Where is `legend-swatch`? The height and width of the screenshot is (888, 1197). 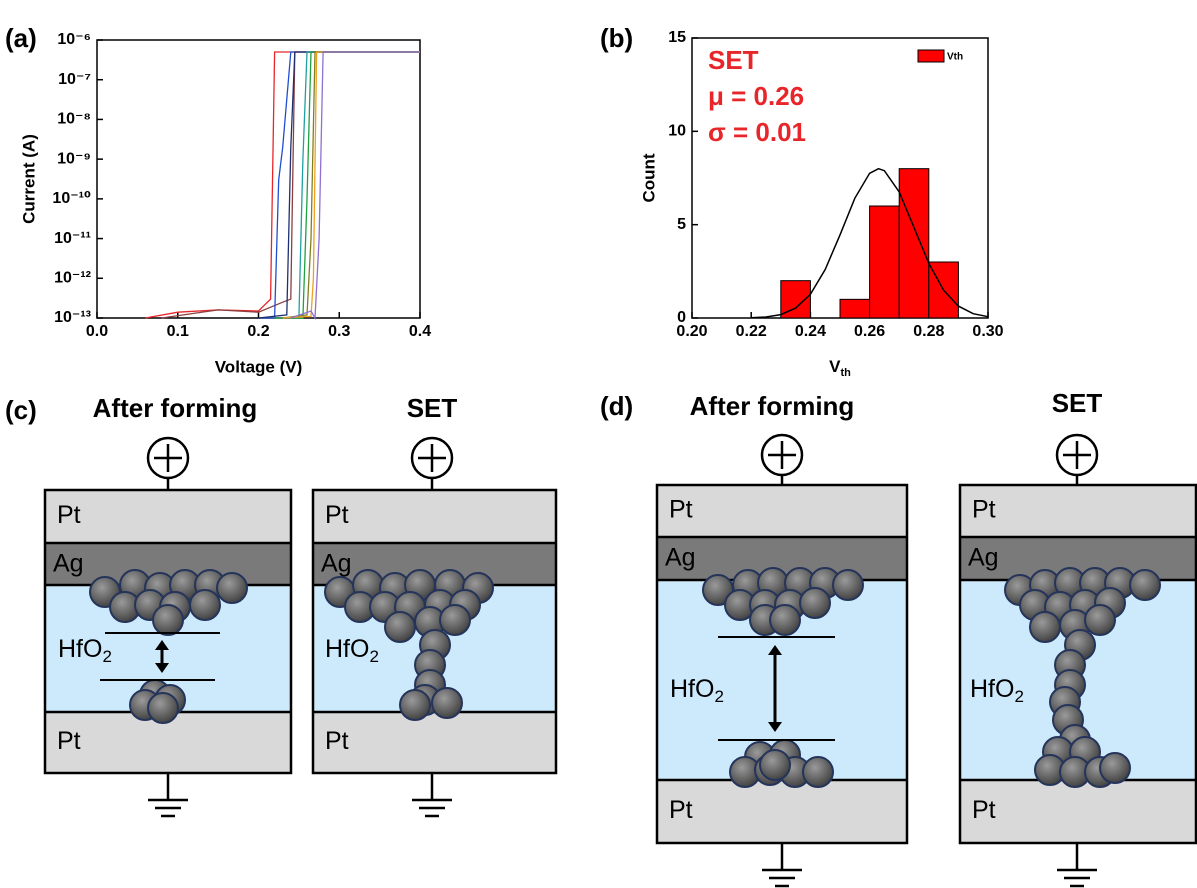 legend-swatch is located at coordinates (931, 56).